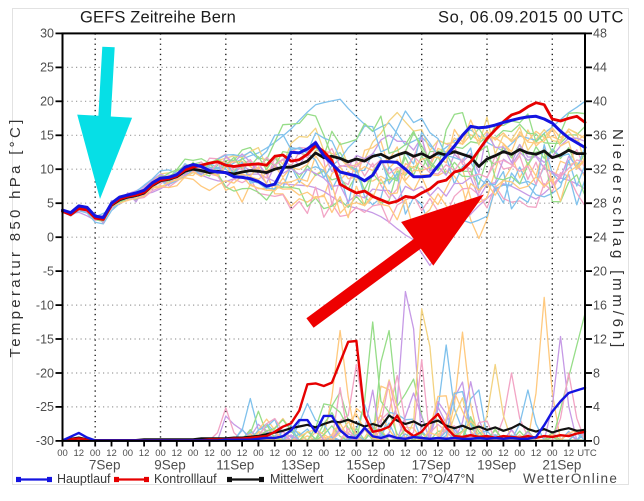 Image resolution: width=644 pixels, height=501 pixels. Describe the element at coordinates (300, 464) in the screenshot. I see `svg-text: 13Sep` at that location.